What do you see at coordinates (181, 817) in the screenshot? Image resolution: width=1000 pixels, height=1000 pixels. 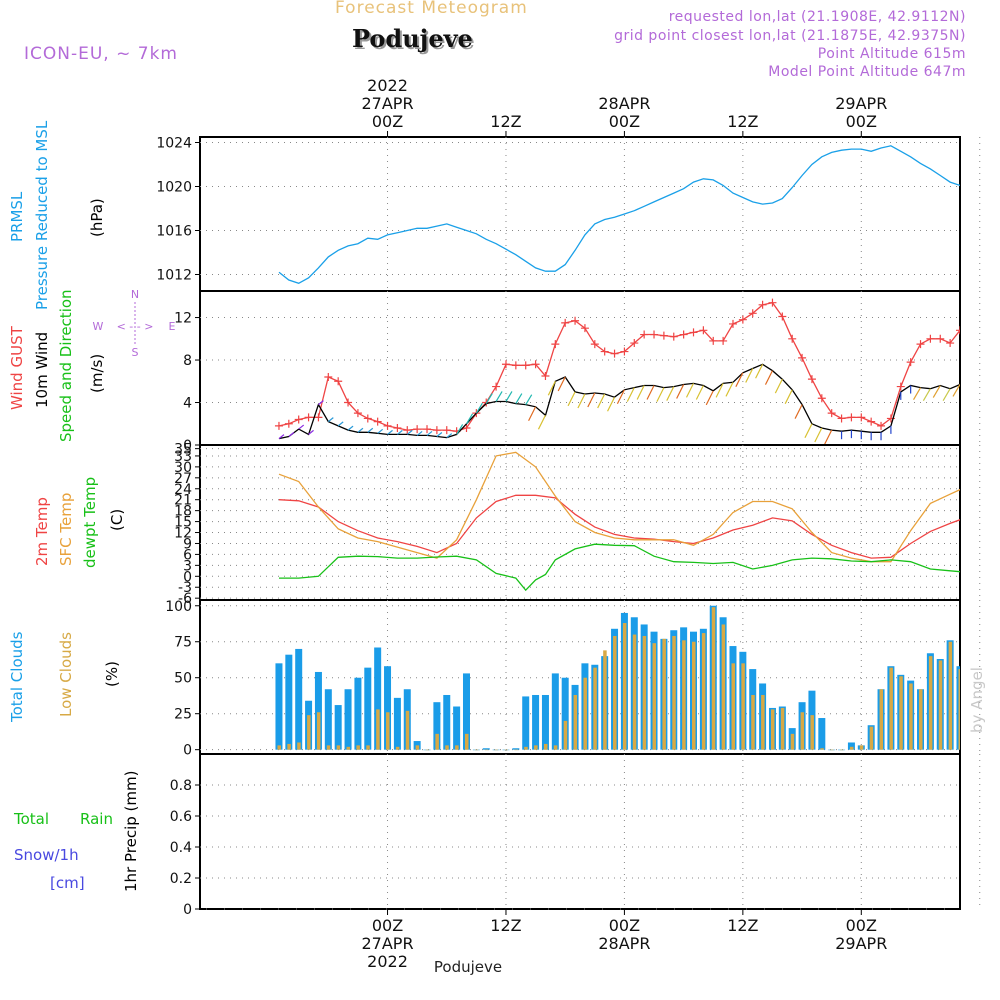 I see `y-tick-label: 0.6` at bounding box center [181, 817].